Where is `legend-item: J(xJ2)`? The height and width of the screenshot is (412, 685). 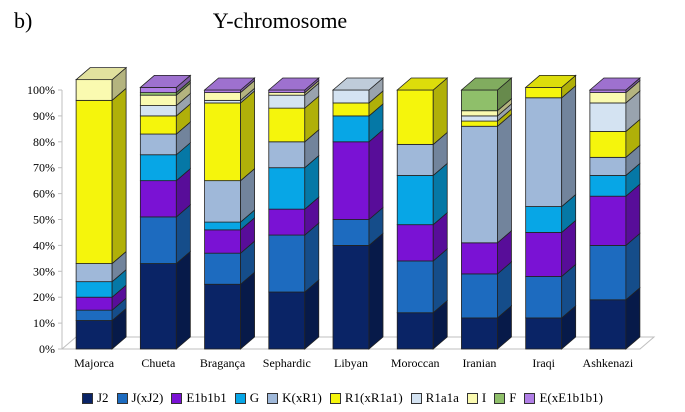
legend-item: J(xJ2) is located at coordinates (140, 398).